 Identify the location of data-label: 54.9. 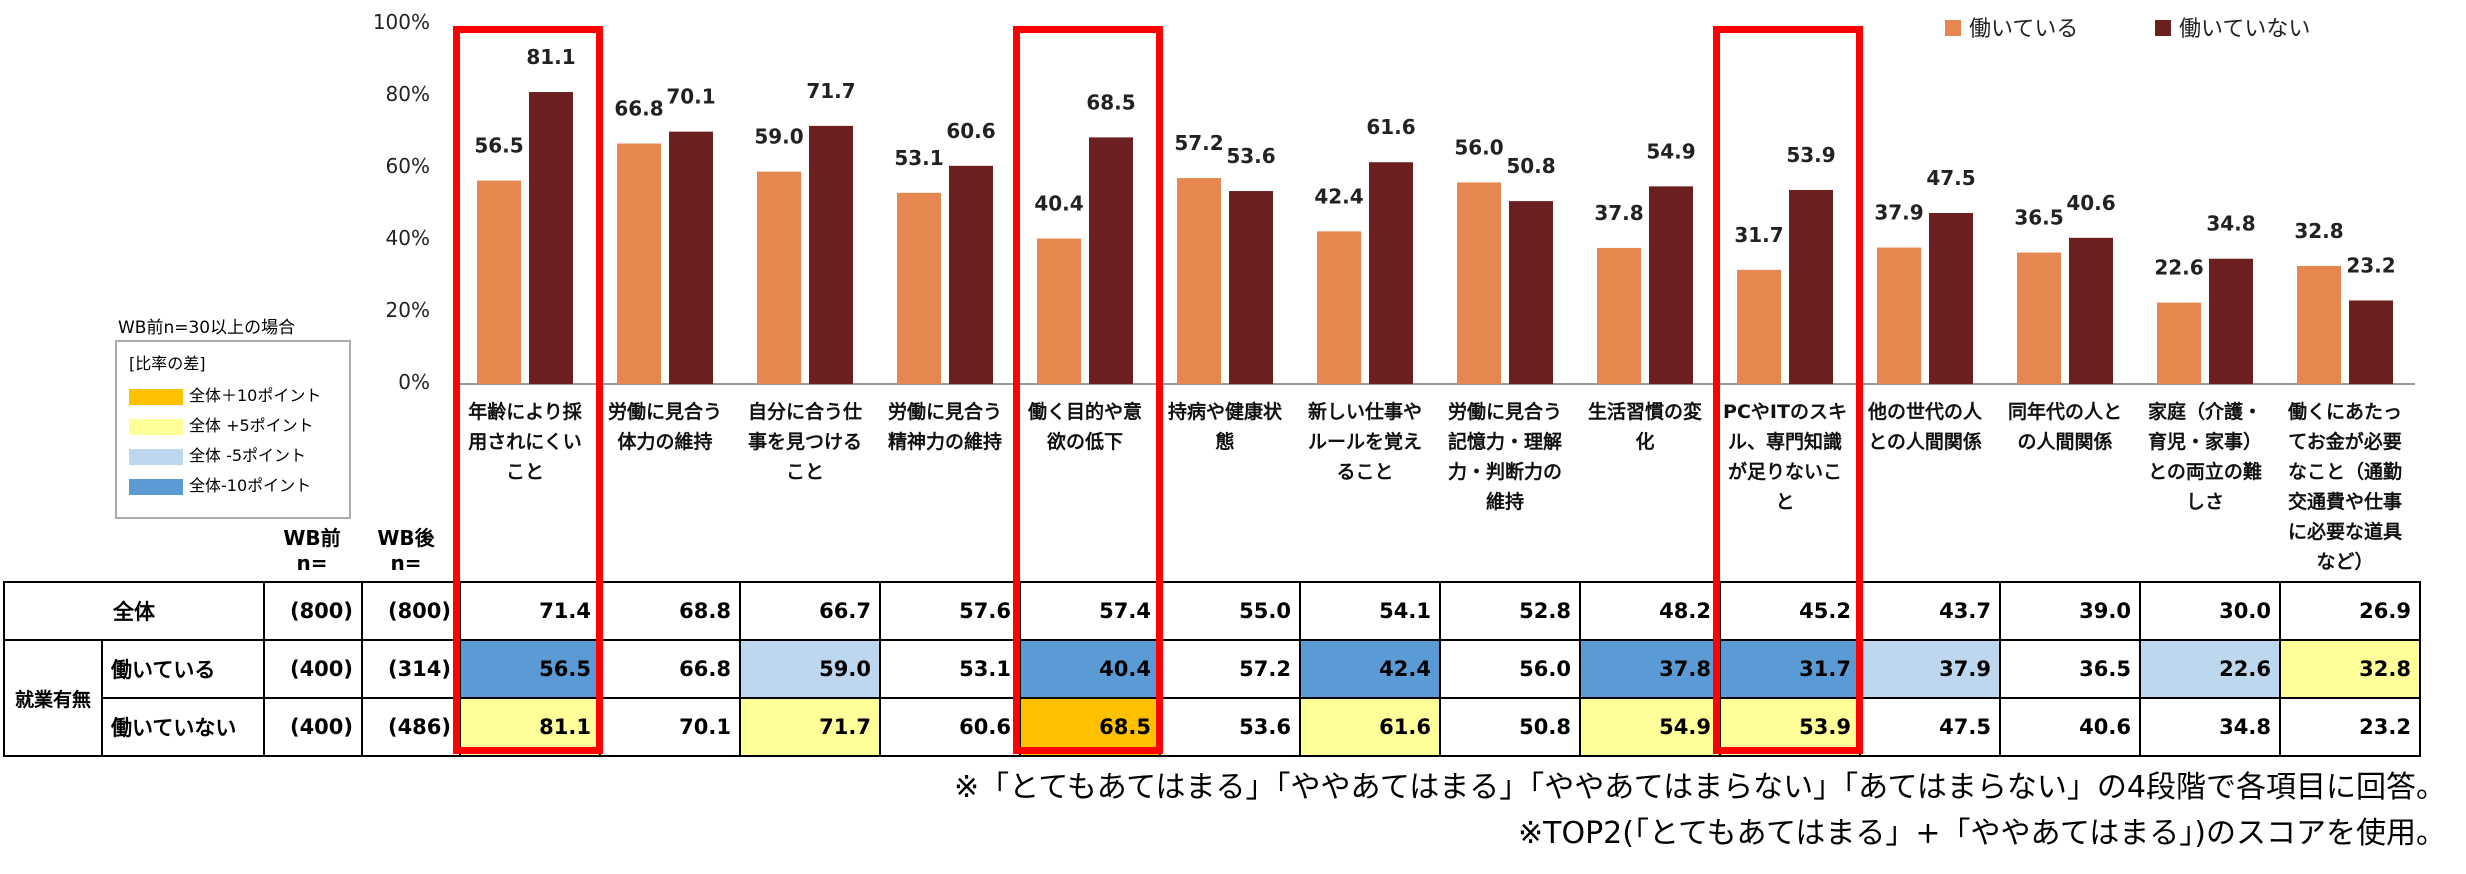
(1670, 151).